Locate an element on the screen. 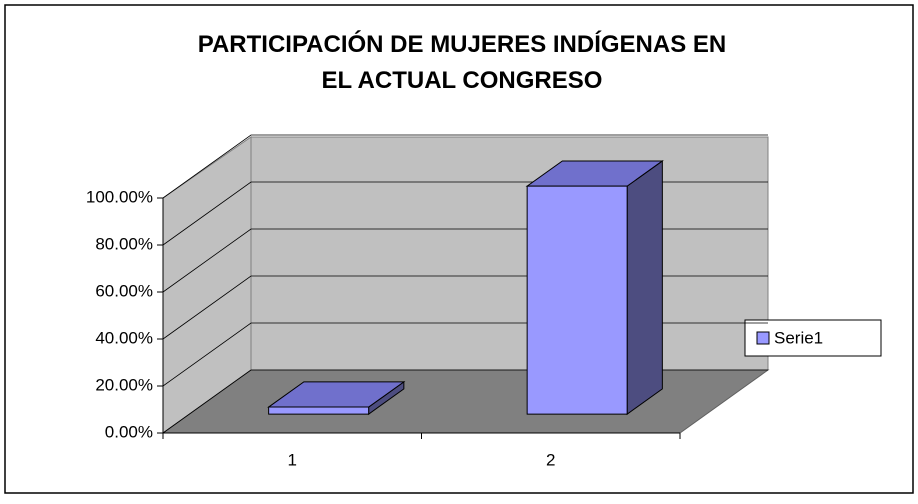 This screenshot has width=918, height=504. grid-line is located at coordinates (465, 166).